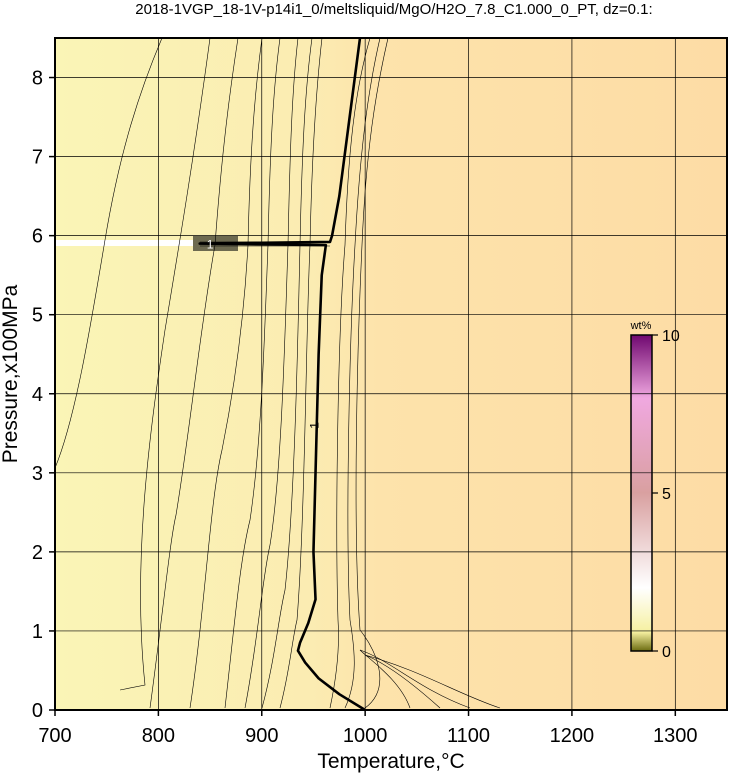 Image resolution: width=734 pixels, height=781 pixels. Describe the element at coordinates (572, 736) in the screenshot. I see `x-tick-label: 1200` at that location.